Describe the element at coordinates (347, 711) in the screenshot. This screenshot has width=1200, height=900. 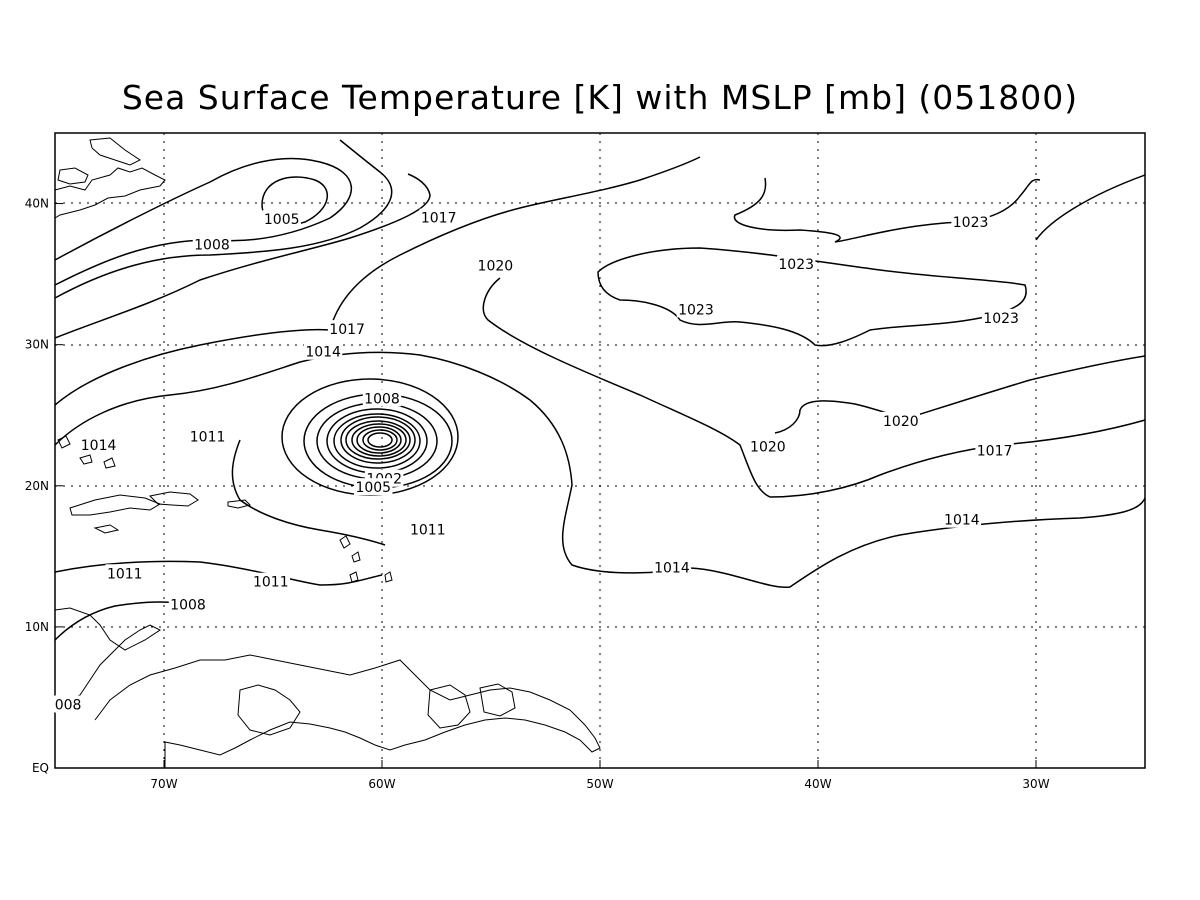
I see `coastline-south-america` at that location.